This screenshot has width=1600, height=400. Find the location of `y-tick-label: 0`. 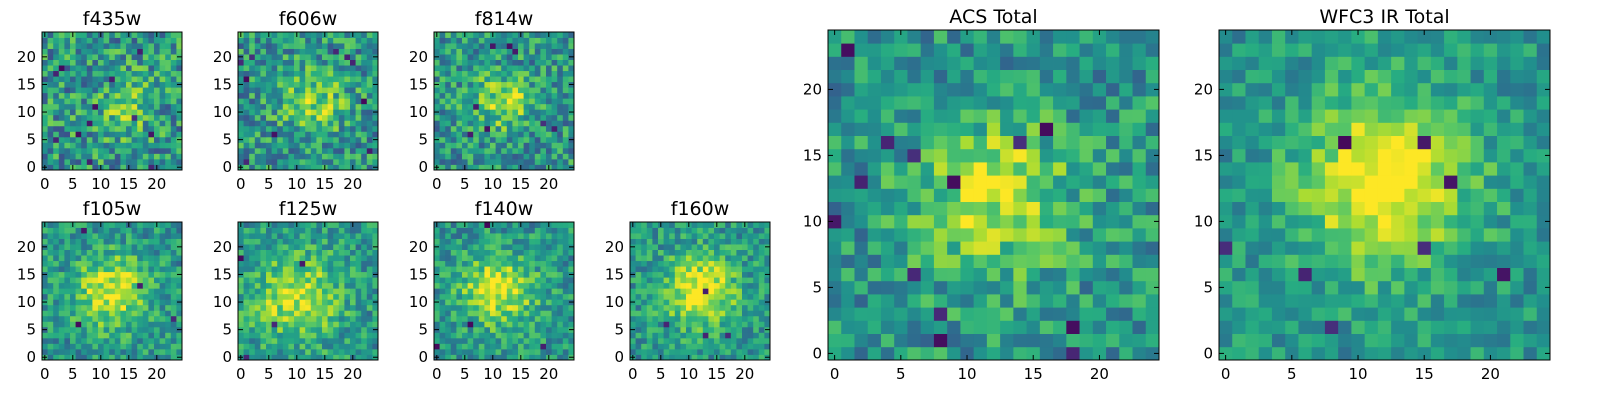

y-tick-label: 0 is located at coordinates (31, 167).